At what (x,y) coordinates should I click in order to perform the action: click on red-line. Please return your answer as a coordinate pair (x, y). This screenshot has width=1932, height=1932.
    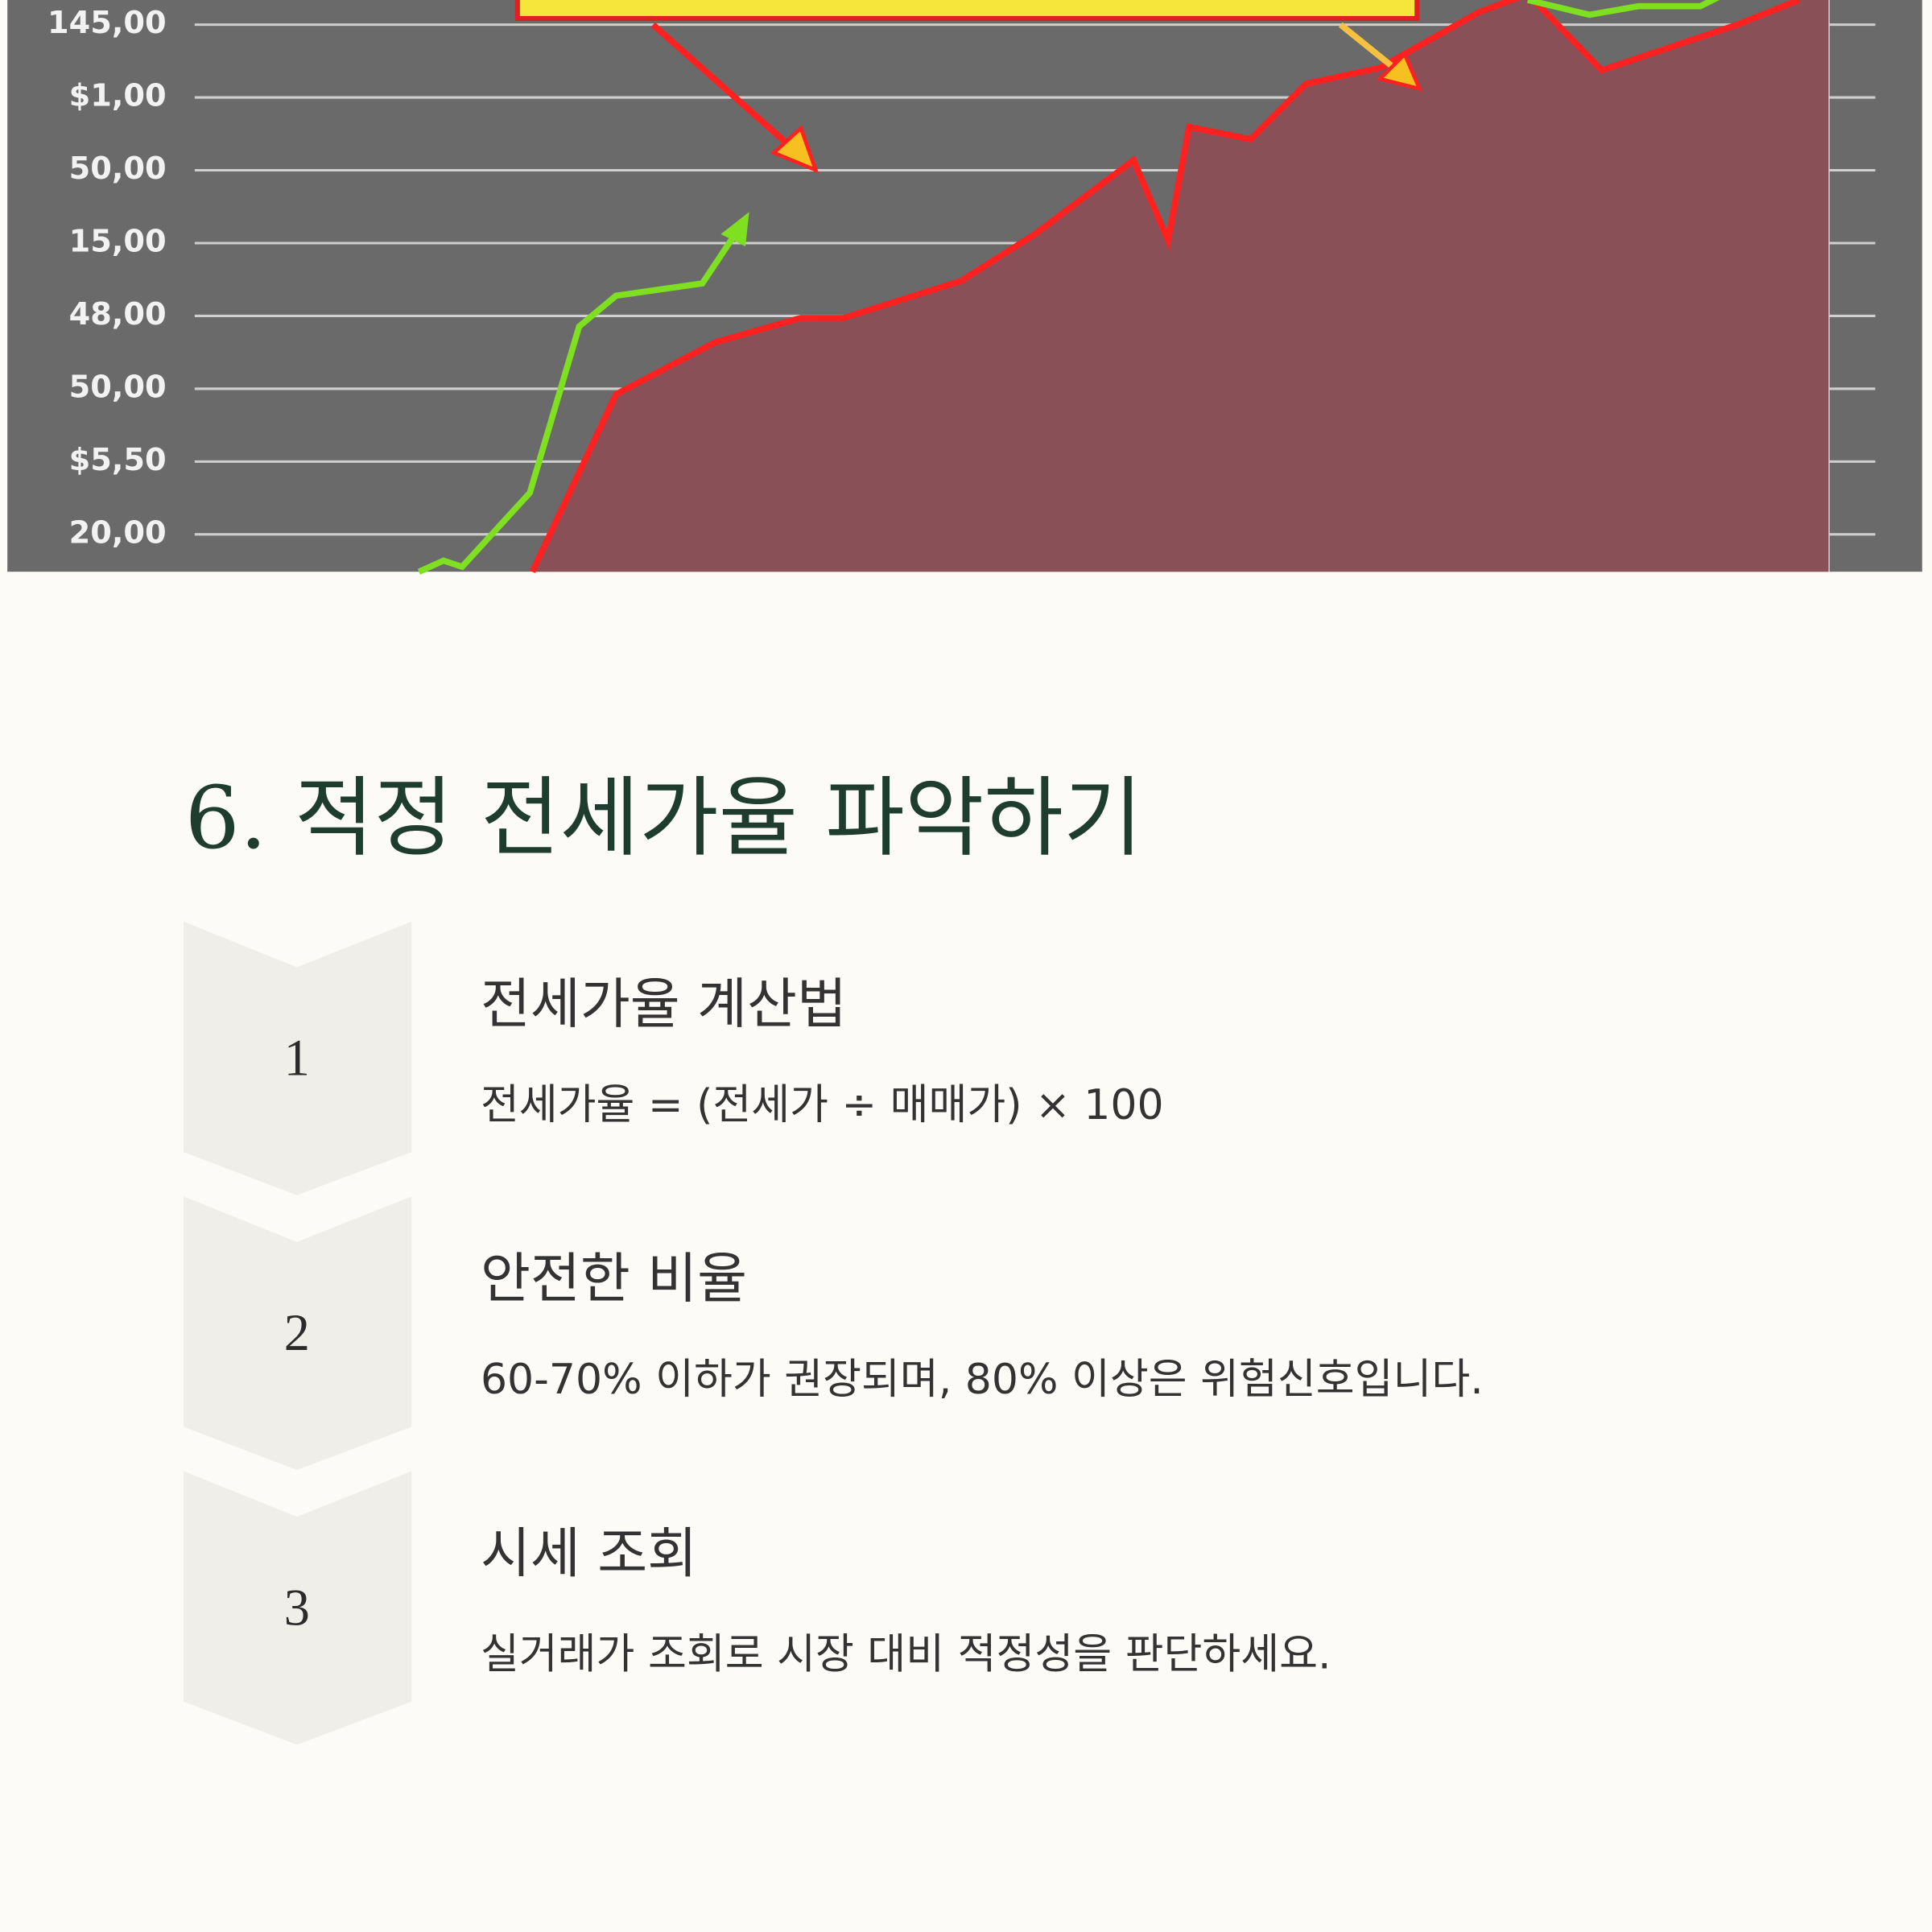
    Looking at the image, I should click on (1665, 37).